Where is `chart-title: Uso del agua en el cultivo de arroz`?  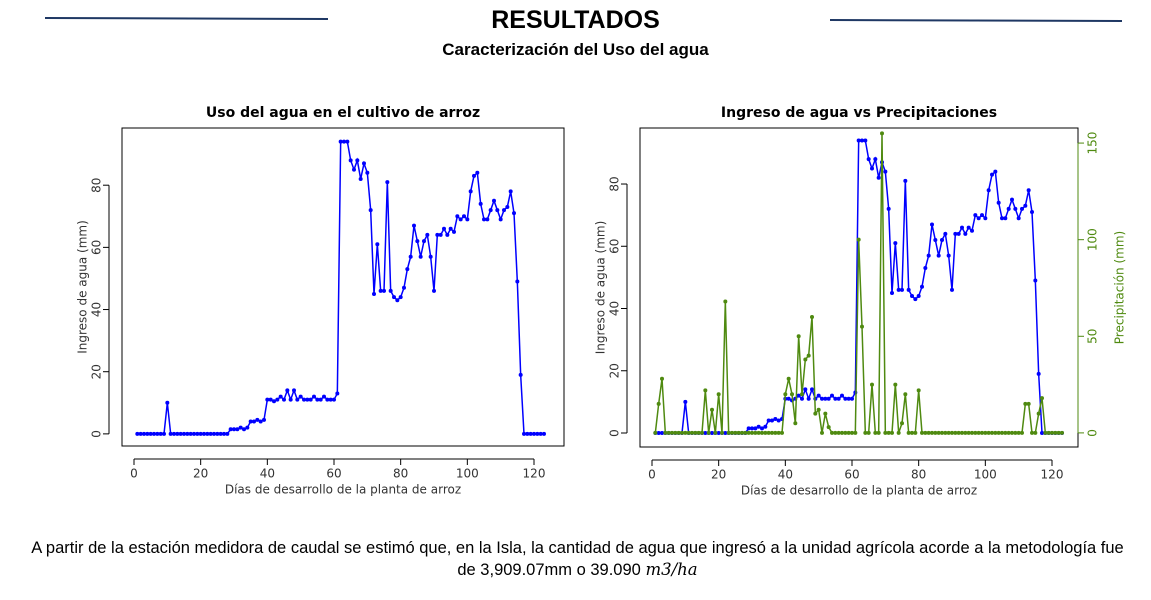
chart-title: Uso del agua en el cultivo de arroz is located at coordinates (343, 113).